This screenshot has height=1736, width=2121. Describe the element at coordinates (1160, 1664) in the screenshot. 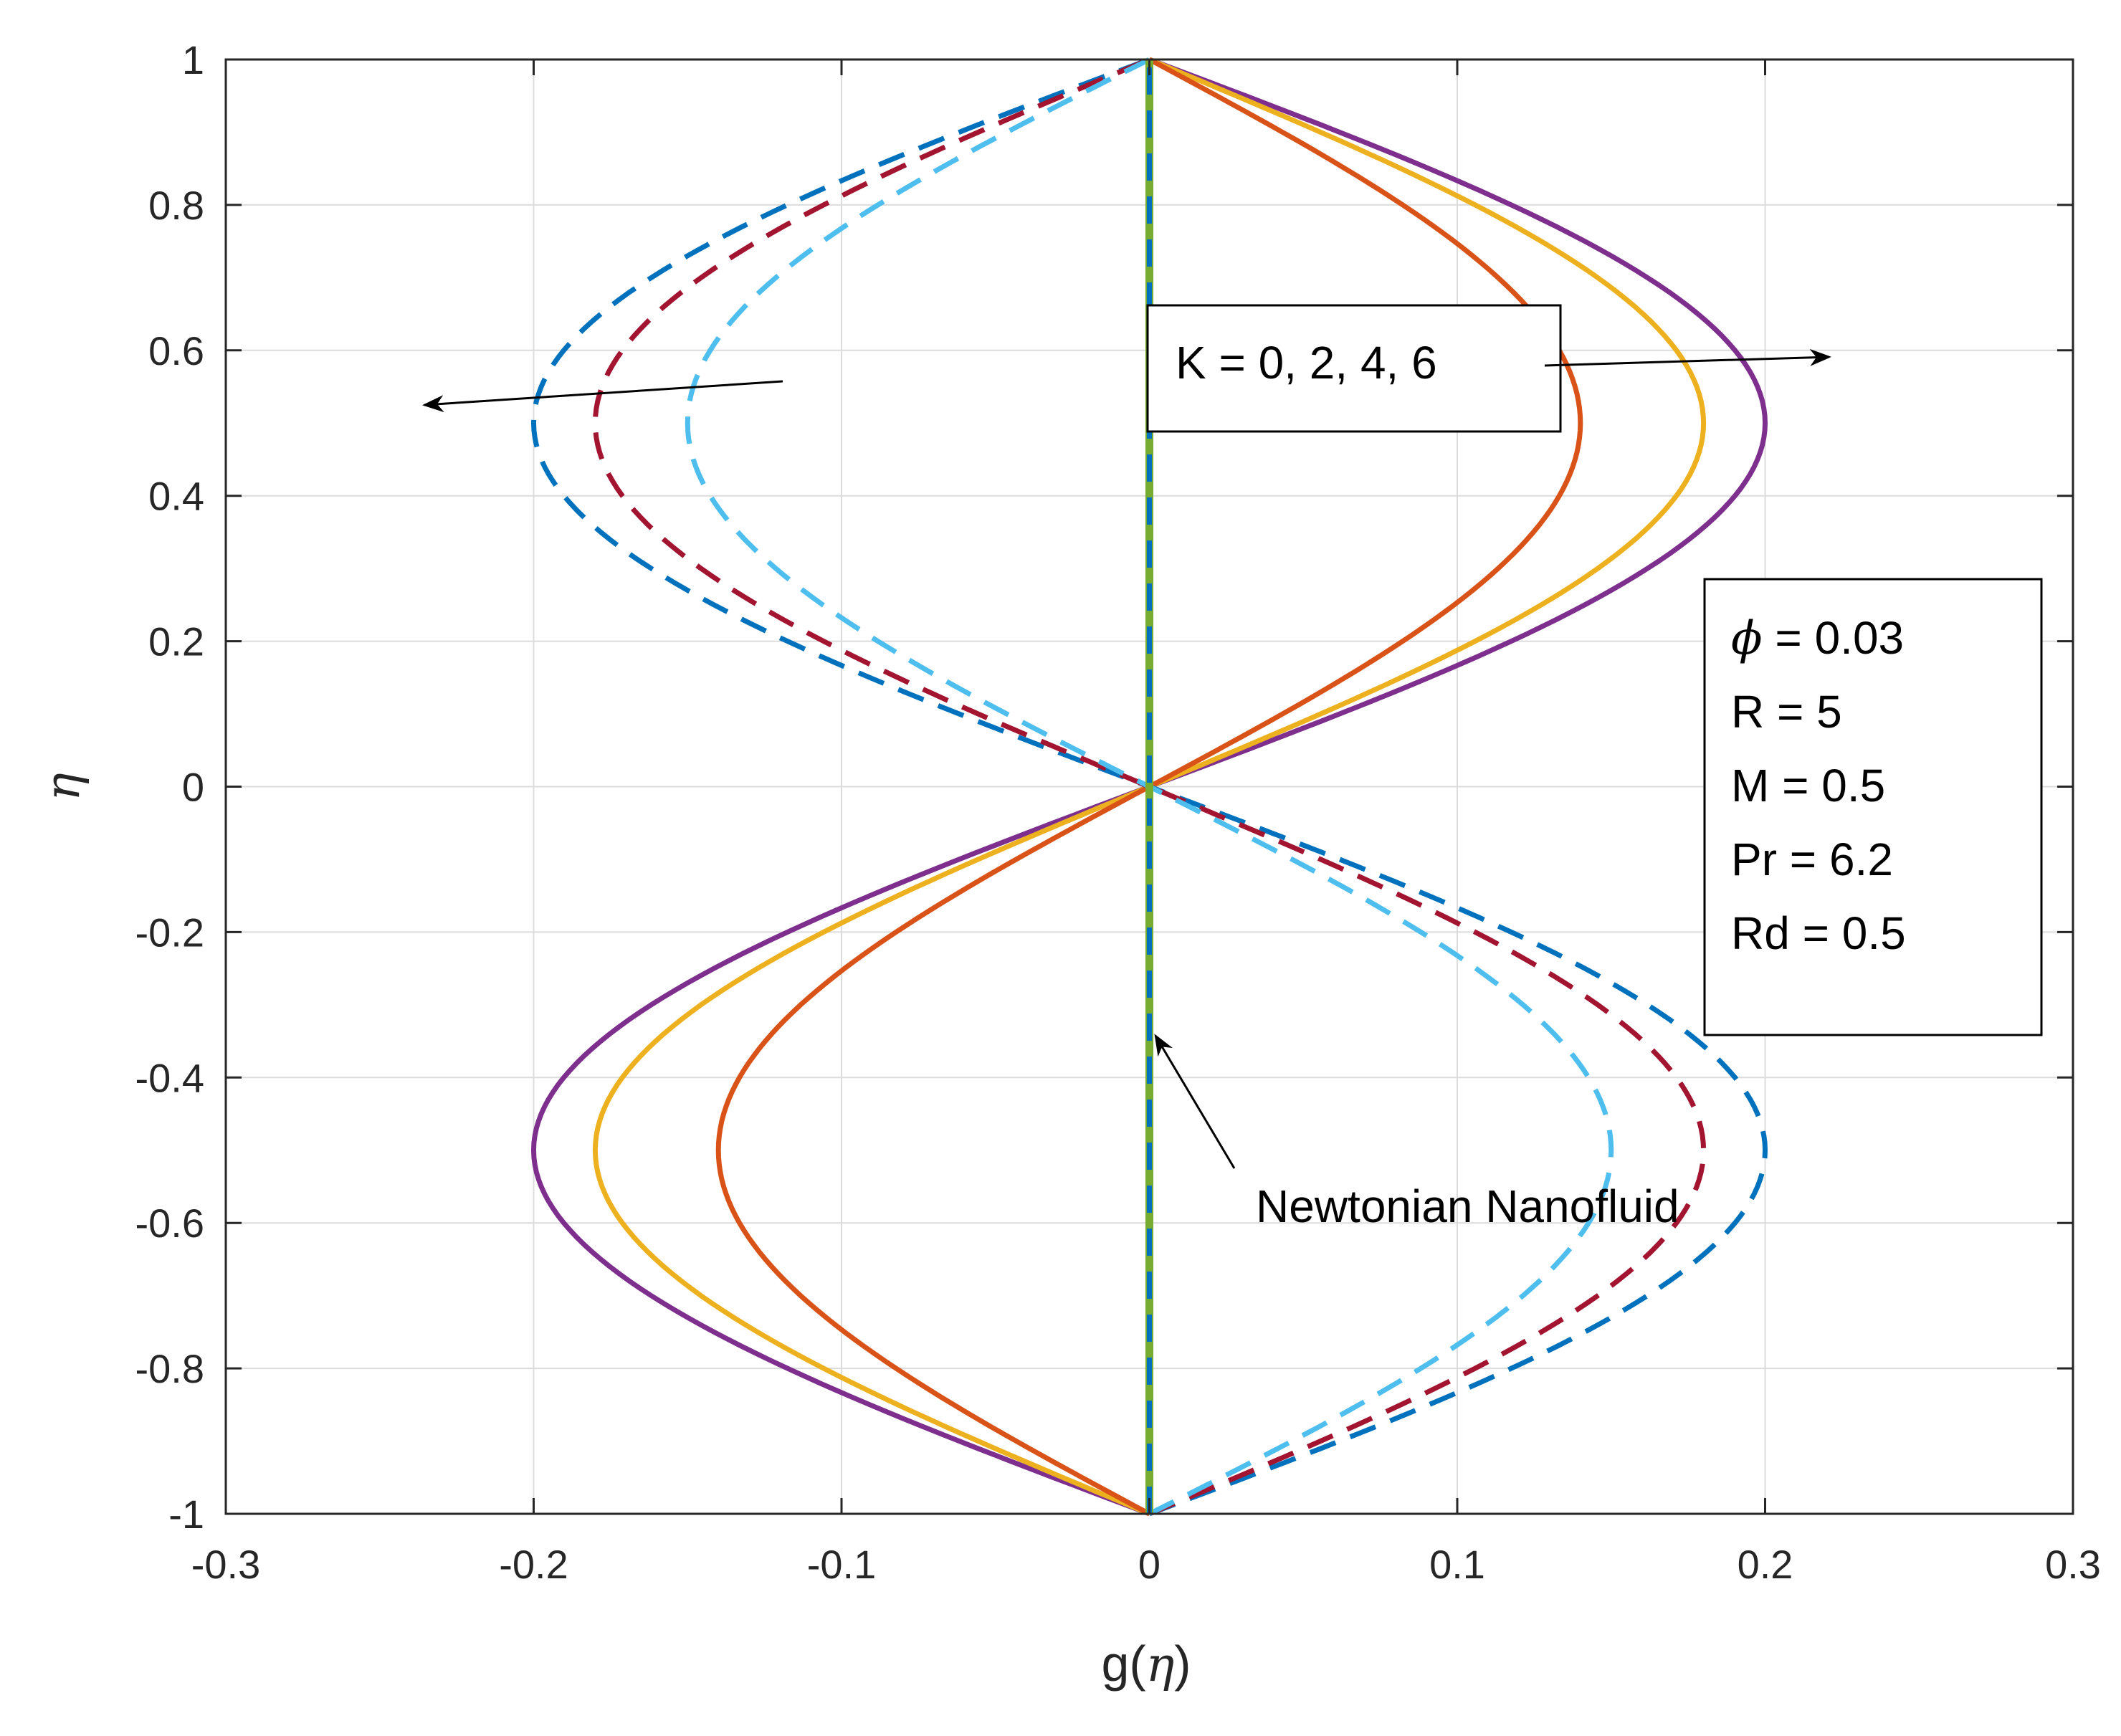

I see `x-axis-label-symbol: η` at that location.